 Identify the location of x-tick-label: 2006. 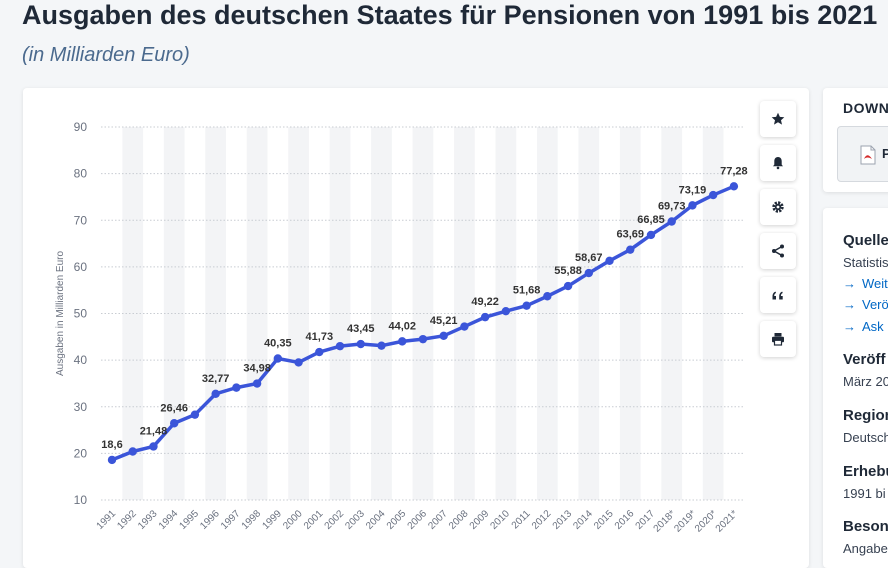
(418, 520).